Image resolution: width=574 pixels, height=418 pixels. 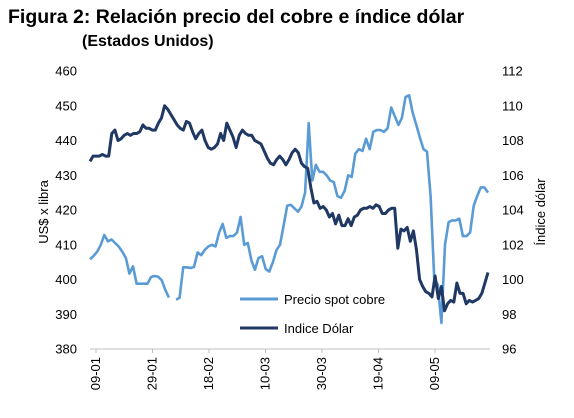 What do you see at coordinates (540, 212) in the screenshot?
I see `right-axis-label: Índice dólar` at bounding box center [540, 212].